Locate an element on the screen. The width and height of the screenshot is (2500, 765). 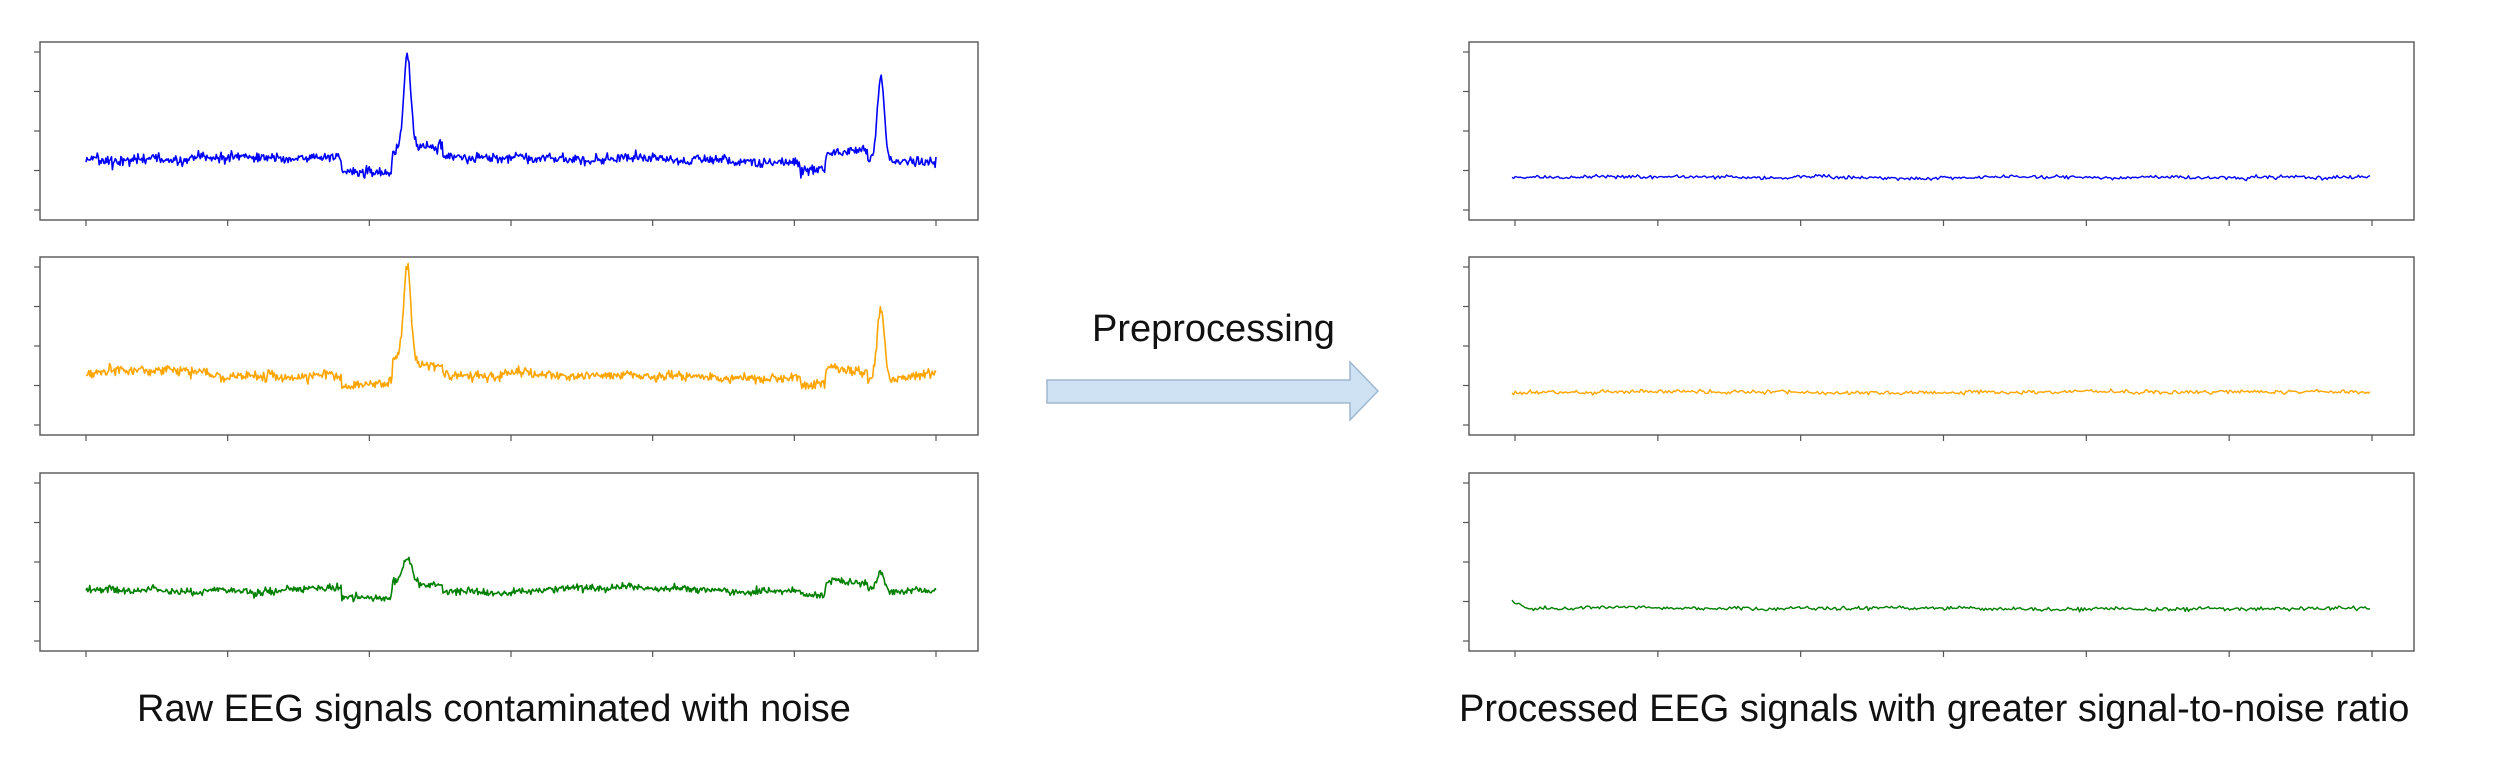
preprocessing-arrow is located at coordinates (1213, 391).